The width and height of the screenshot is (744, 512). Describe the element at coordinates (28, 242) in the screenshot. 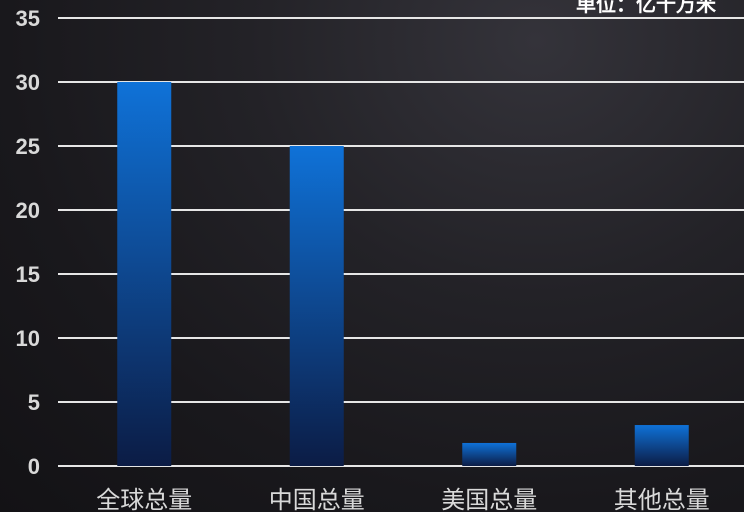

I see `y-axis-ticks: 0 5 10 15 20 25 30 35` at that location.